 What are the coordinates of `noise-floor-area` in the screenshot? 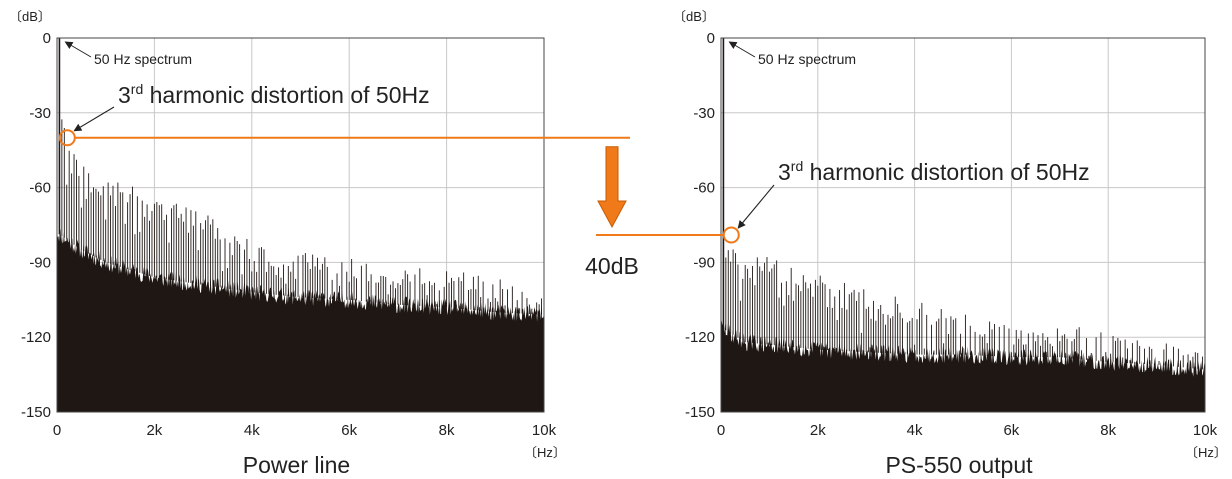 It's located at (963, 366).